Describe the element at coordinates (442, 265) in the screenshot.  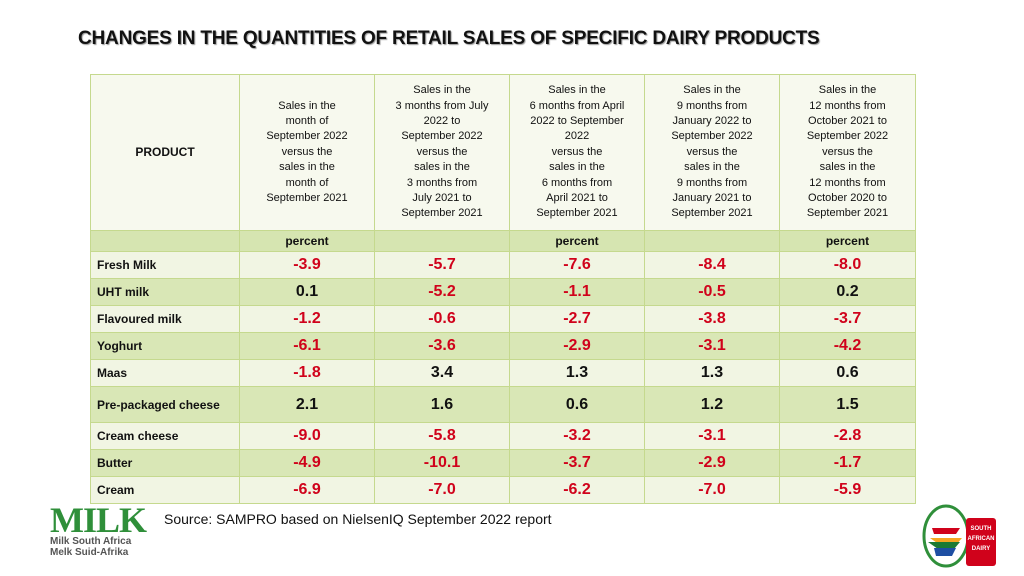
I see `value-cell: -5.7` at that location.